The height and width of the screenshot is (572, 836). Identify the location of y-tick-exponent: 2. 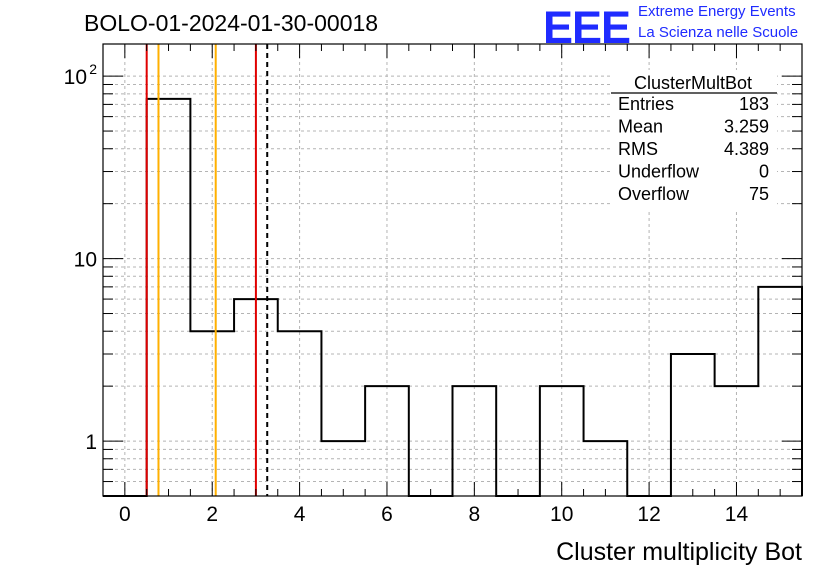
(93, 69).